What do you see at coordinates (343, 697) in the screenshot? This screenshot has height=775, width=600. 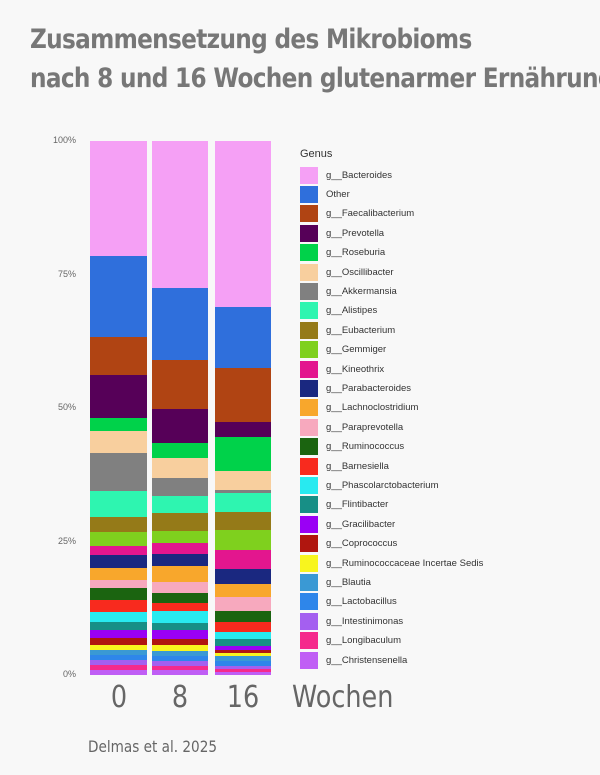 I see `x-axis-unit: Wochen` at bounding box center [343, 697].